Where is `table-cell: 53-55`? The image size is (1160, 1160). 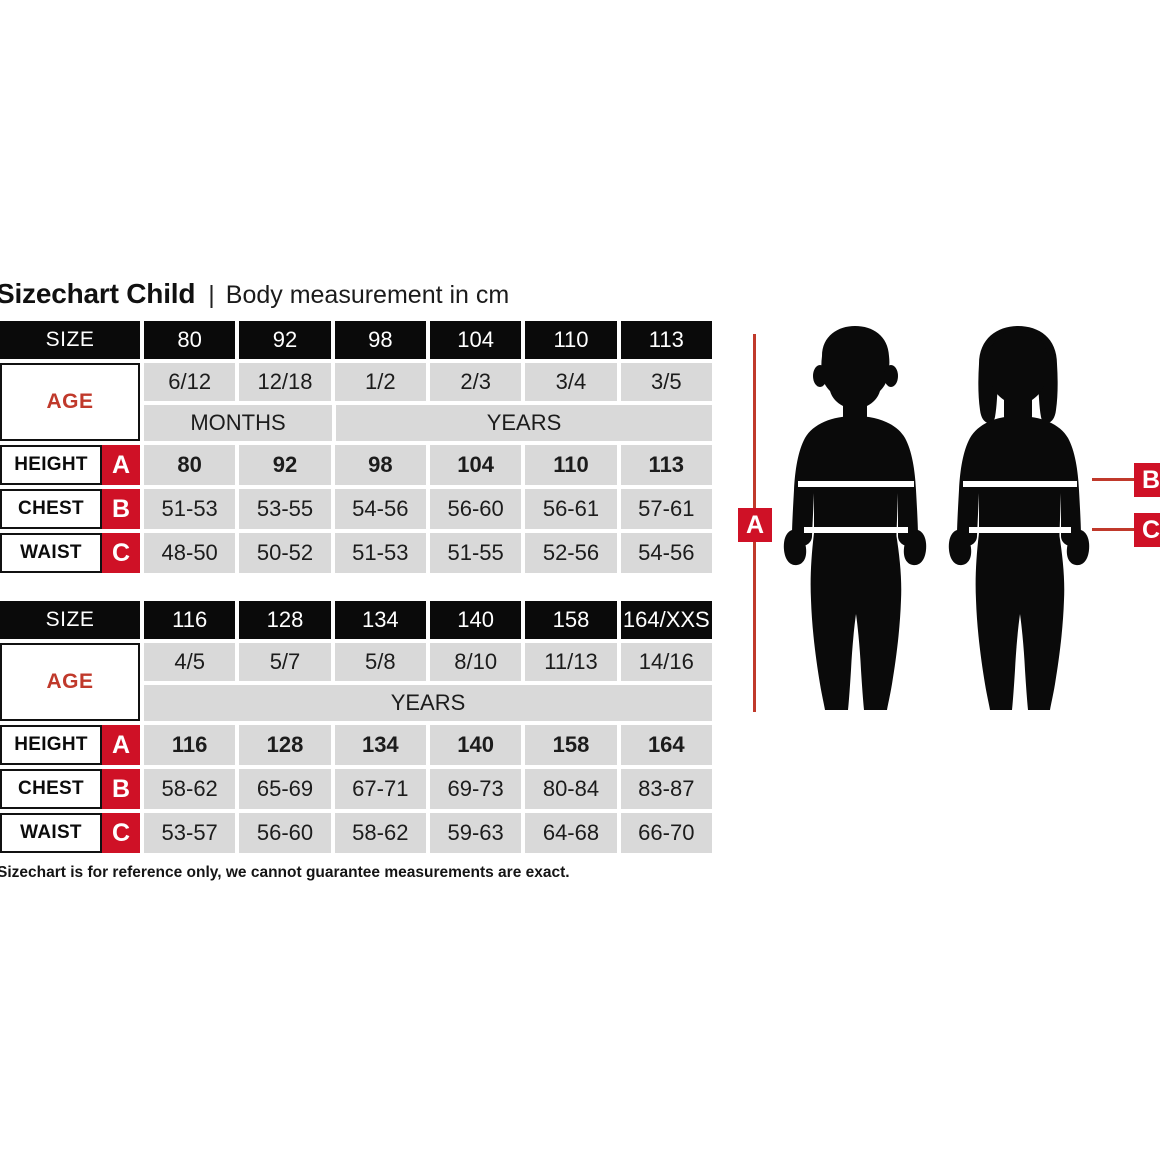
table-cell: 53-55 is located at coordinates (285, 509).